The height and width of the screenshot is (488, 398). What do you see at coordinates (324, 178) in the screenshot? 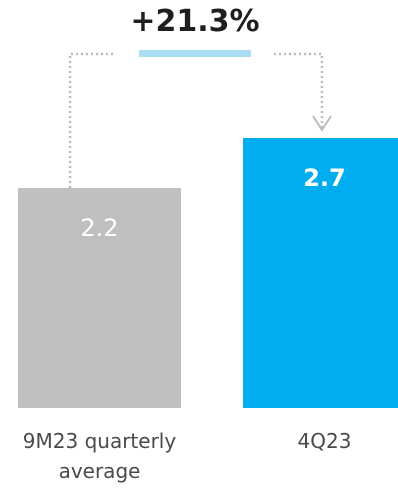
I see `bar-value-label-2: 2.7` at bounding box center [324, 178].